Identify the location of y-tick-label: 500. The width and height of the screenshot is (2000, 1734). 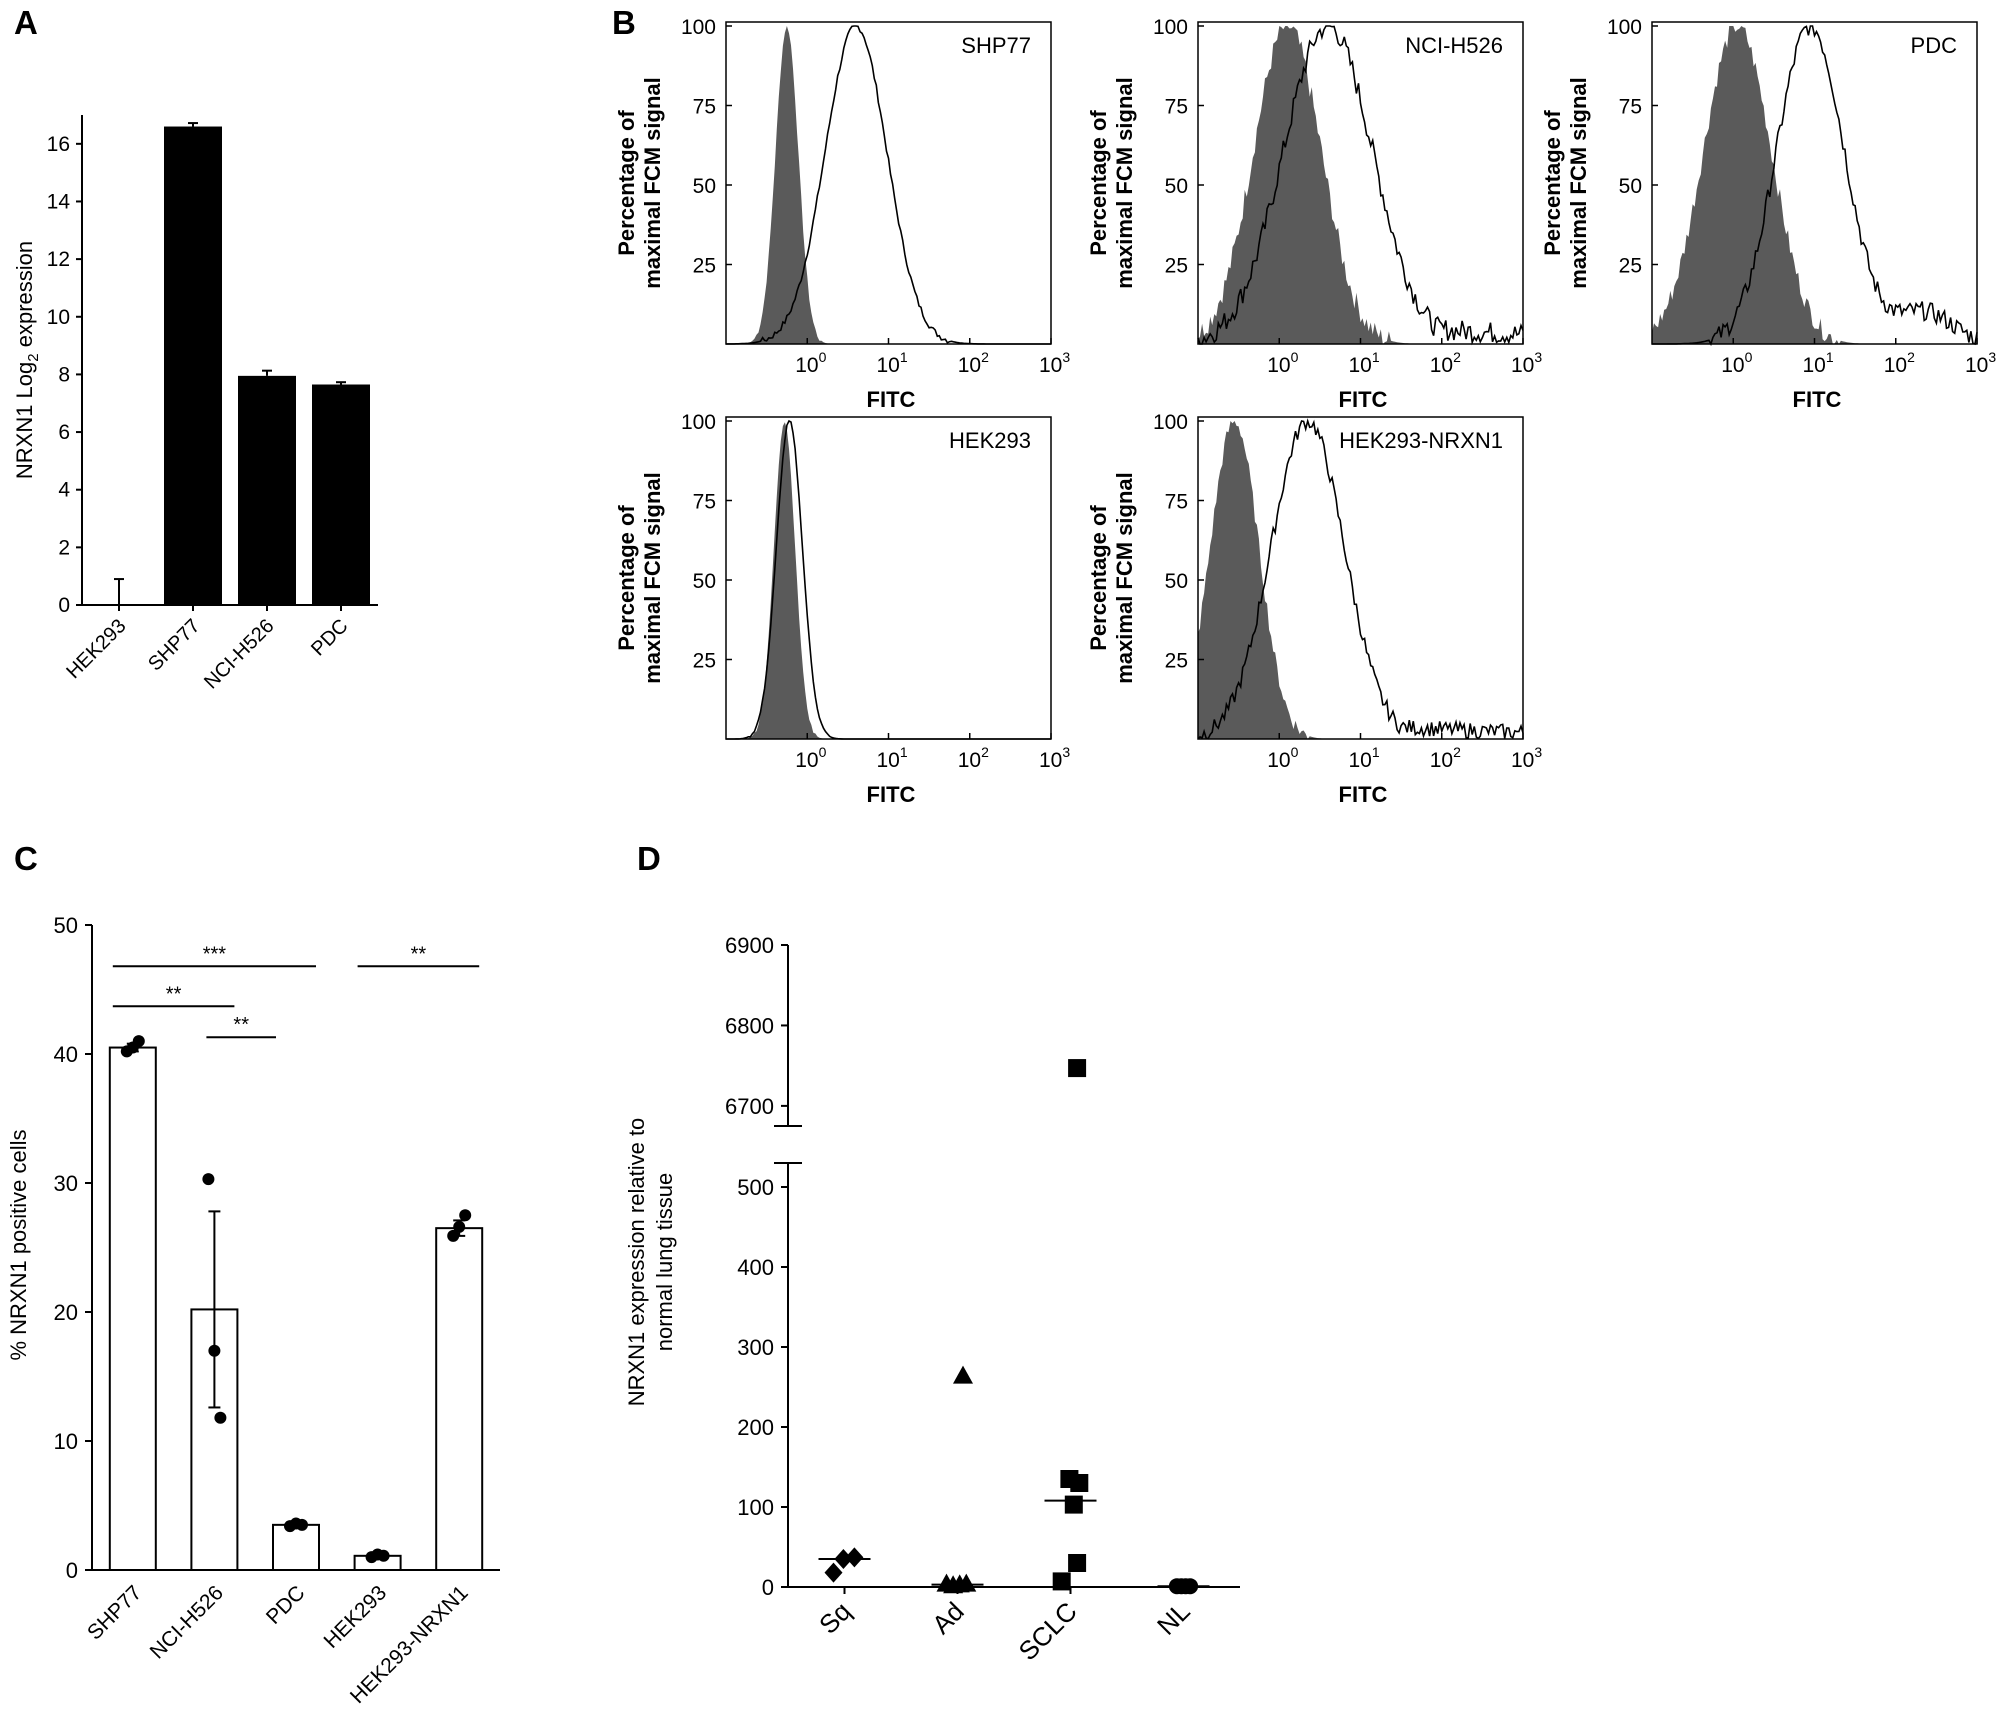
(755, 1187).